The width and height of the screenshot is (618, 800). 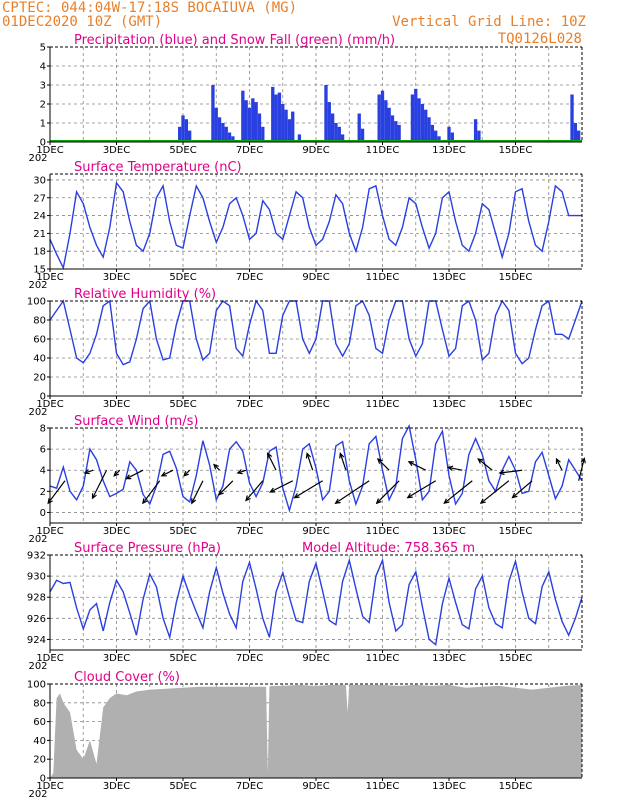 What do you see at coordinates (39, 359) in the screenshot?
I see `y-tick-label: 40` at bounding box center [39, 359].